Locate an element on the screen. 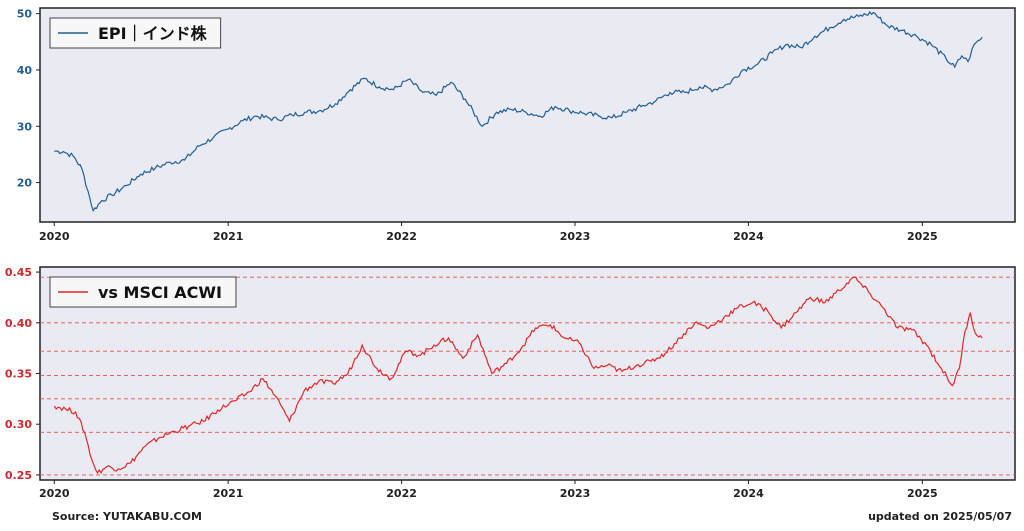  y-tick-label: 50 is located at coordinates (25, 14).